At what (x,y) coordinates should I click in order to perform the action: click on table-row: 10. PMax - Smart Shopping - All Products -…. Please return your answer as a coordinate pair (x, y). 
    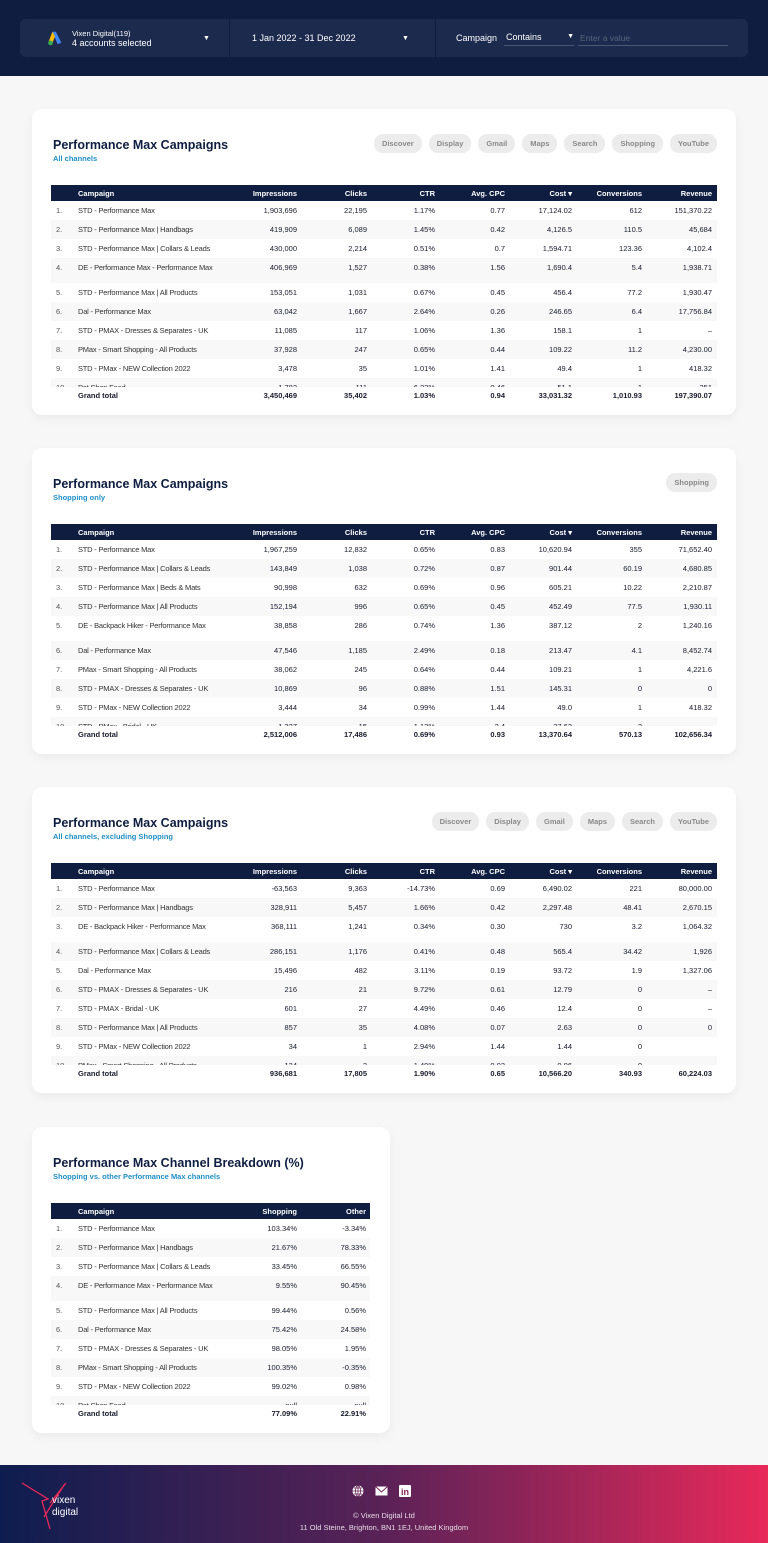
    Looking at the image, I should click on (384, 1060).